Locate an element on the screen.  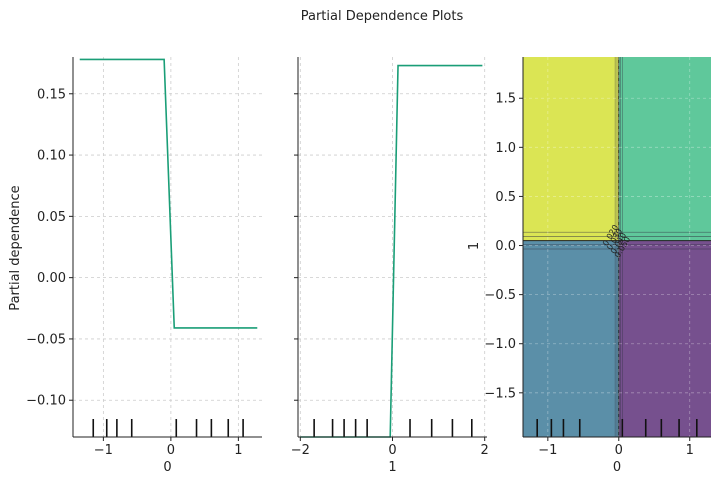
y-tick-label: 0.5 is located at coordinates (505, 197).